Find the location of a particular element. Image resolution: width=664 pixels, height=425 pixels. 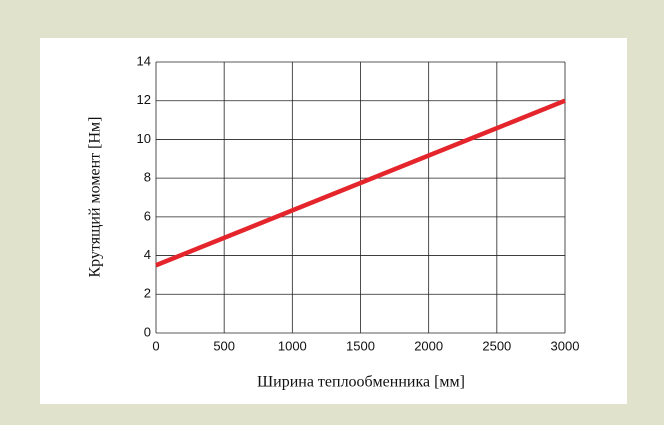

y-tick-label: 6 is located at coordinates (147, 215).